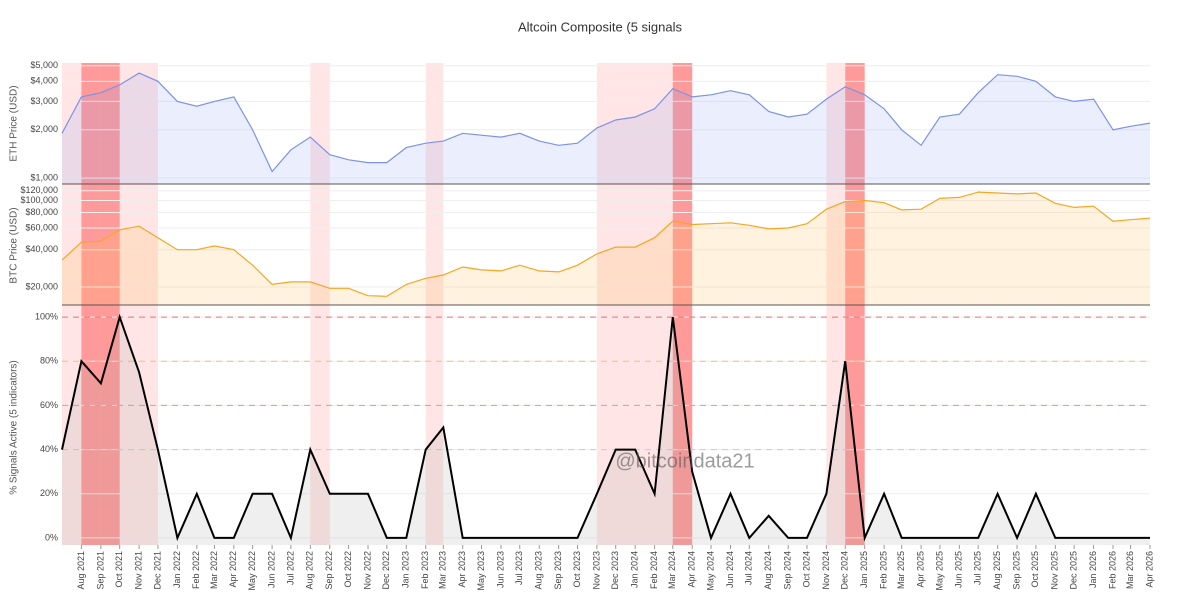  I want to click on x-tick-label: Feb 2022, so click(196, 570).